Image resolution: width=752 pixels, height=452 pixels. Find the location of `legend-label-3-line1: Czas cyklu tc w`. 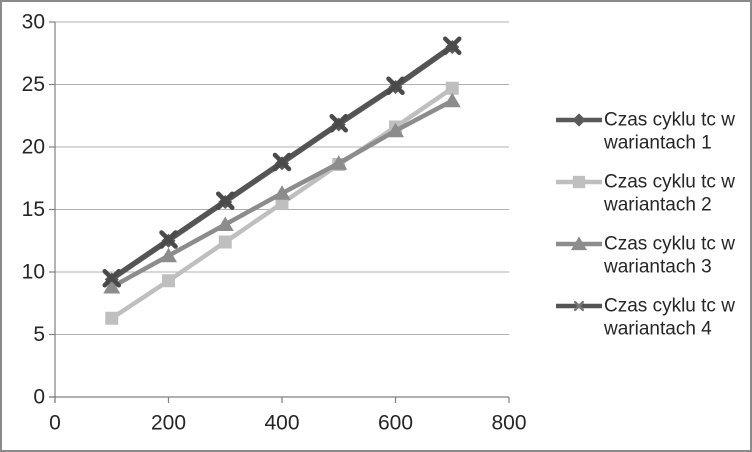

legend-label-3-line1: Czas cyklu tc w is located at coordinates (669, 244).